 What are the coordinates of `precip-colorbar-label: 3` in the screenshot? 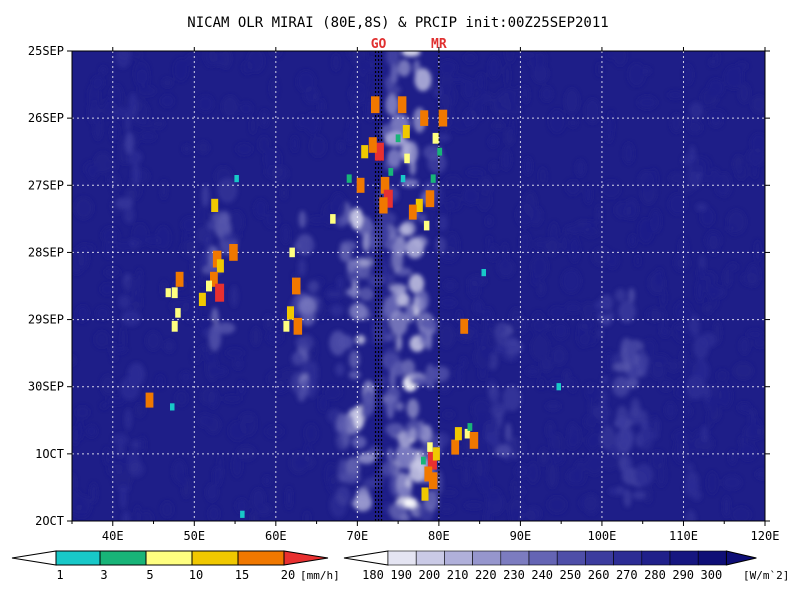 It's located at (103, 575).